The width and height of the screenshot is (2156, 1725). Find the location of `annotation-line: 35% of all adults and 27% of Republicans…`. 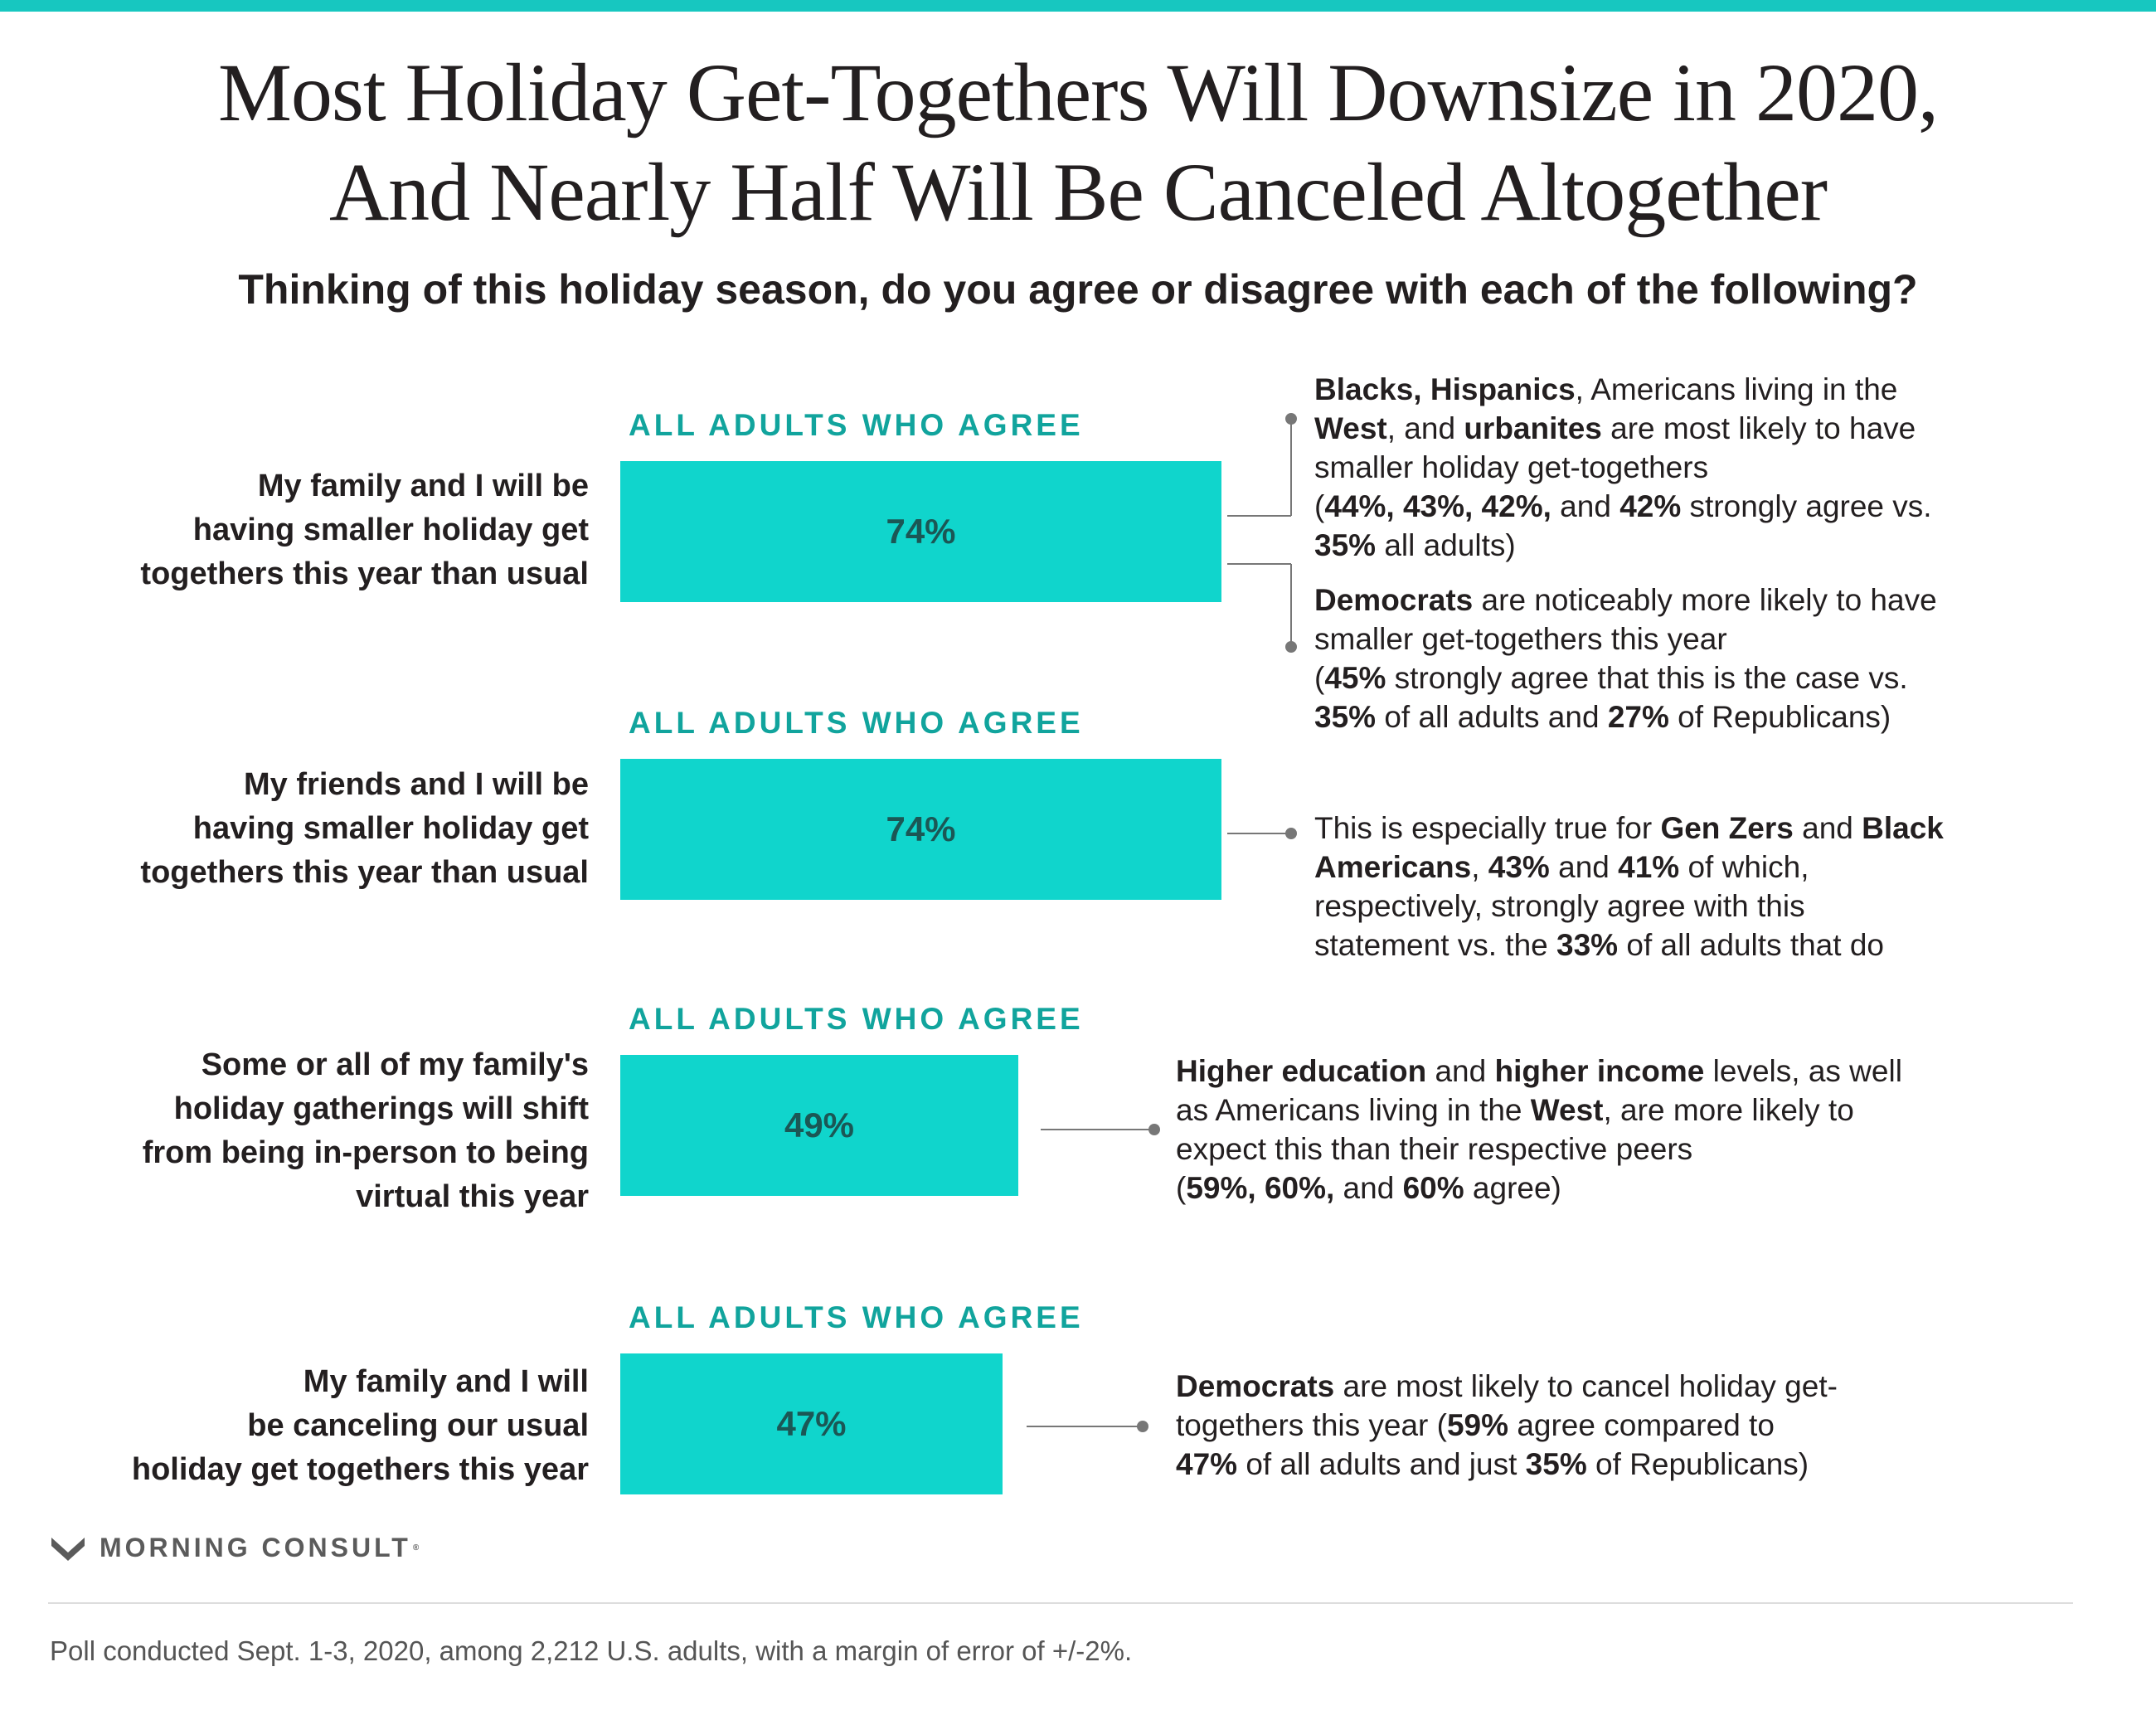

annotation-line: 35% of all adults and 27% of Republicans… is located at coordinates (1625, 716).